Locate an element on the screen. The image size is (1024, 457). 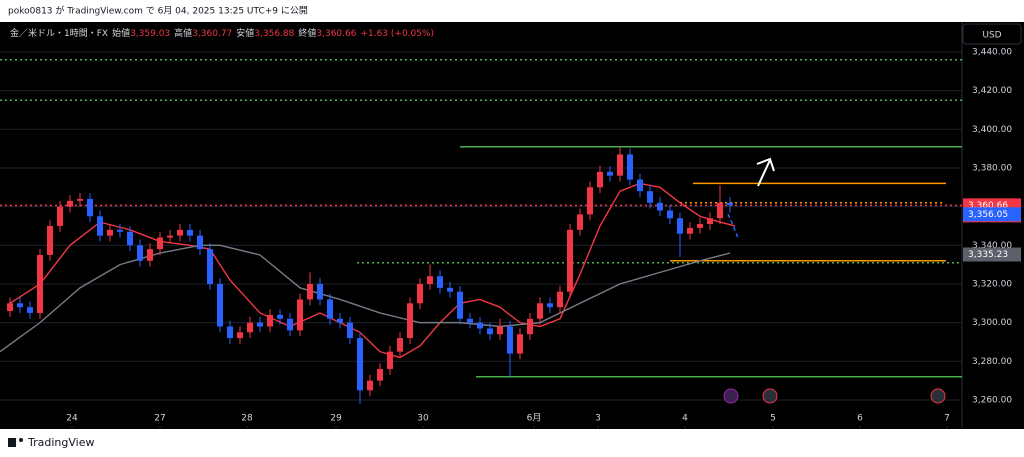
y-tick-label: 3,300.00 is located at coordinates (992, 323).